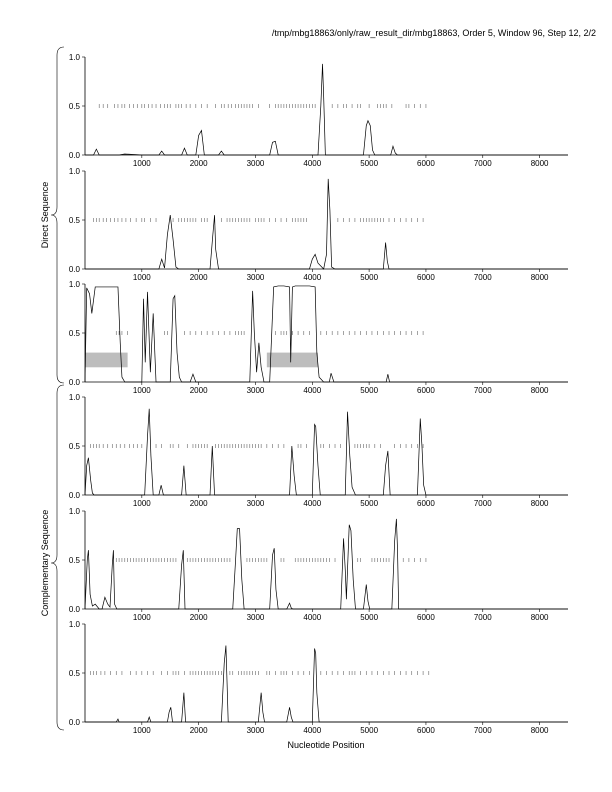  What do you see at coordinates (57, 557) in the screenshot?
I see `complementary-sequence-bracket` at bounding box center [57, 557].